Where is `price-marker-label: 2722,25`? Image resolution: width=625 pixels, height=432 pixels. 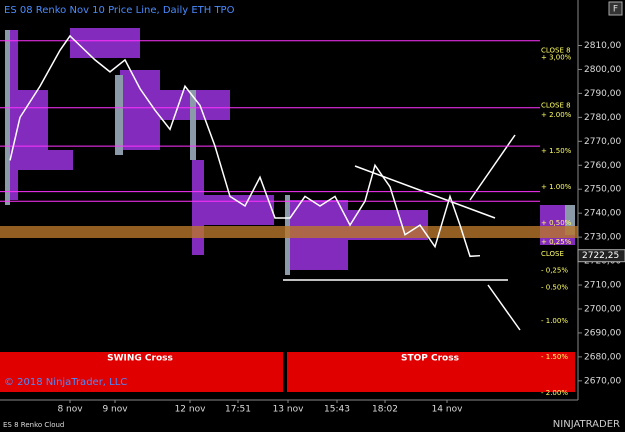
price-marker-label: 2722,25 is located at coordinates (600, 256).